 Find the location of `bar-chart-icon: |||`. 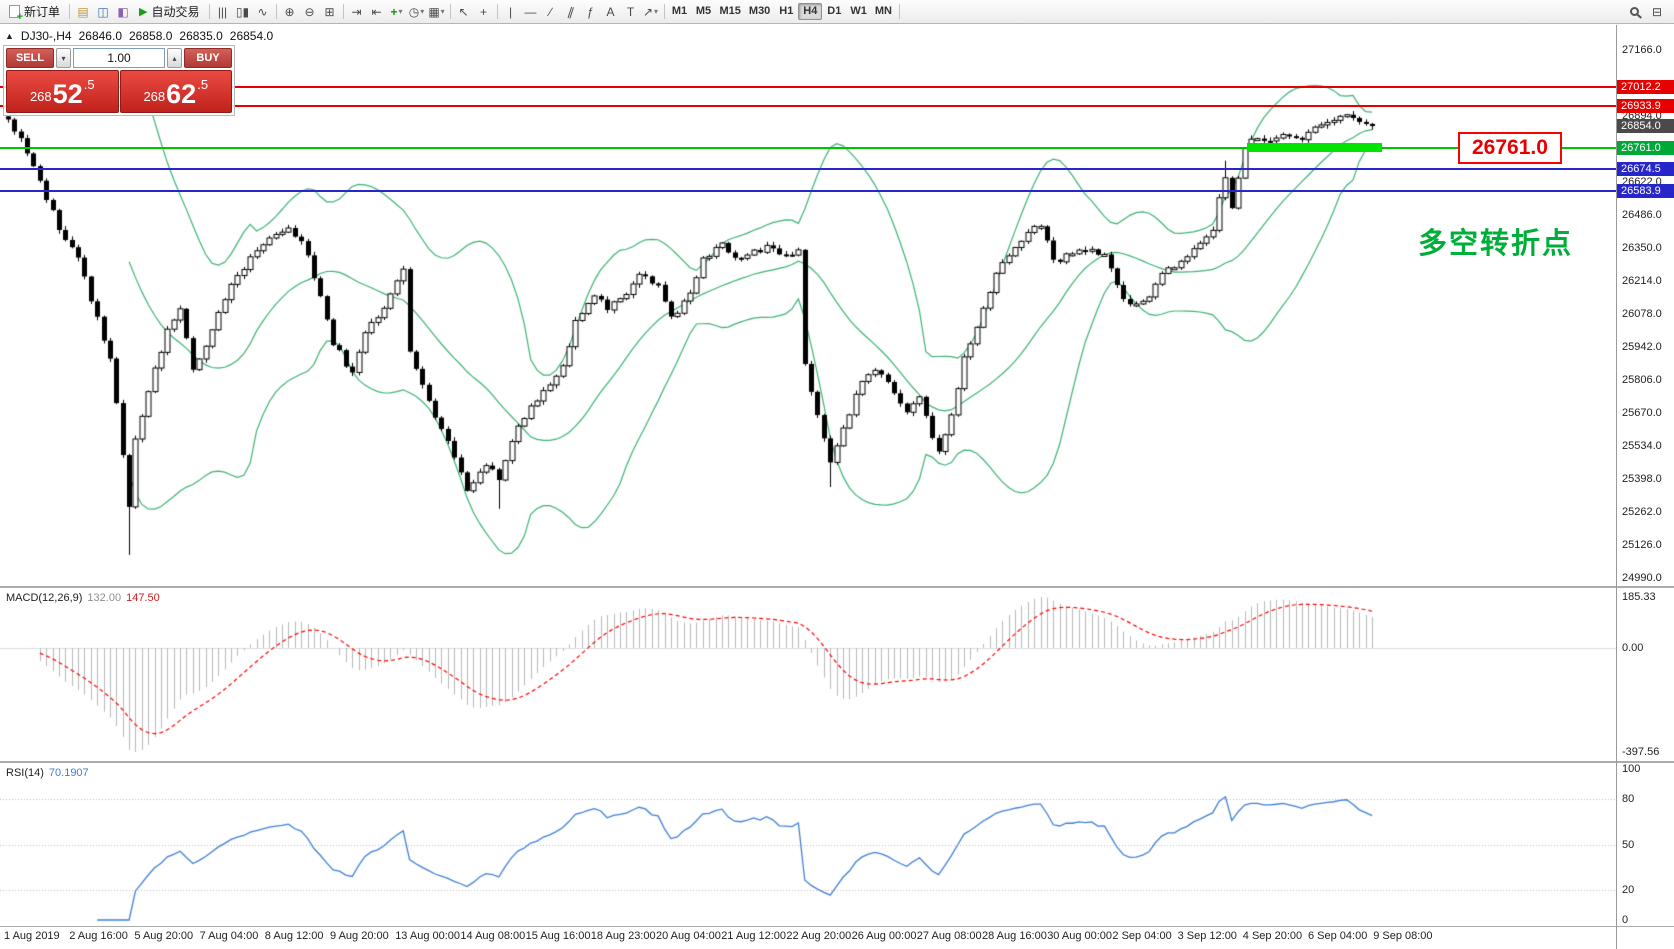

bar-chart-icon: ||| is located at coordinates (223, 11).